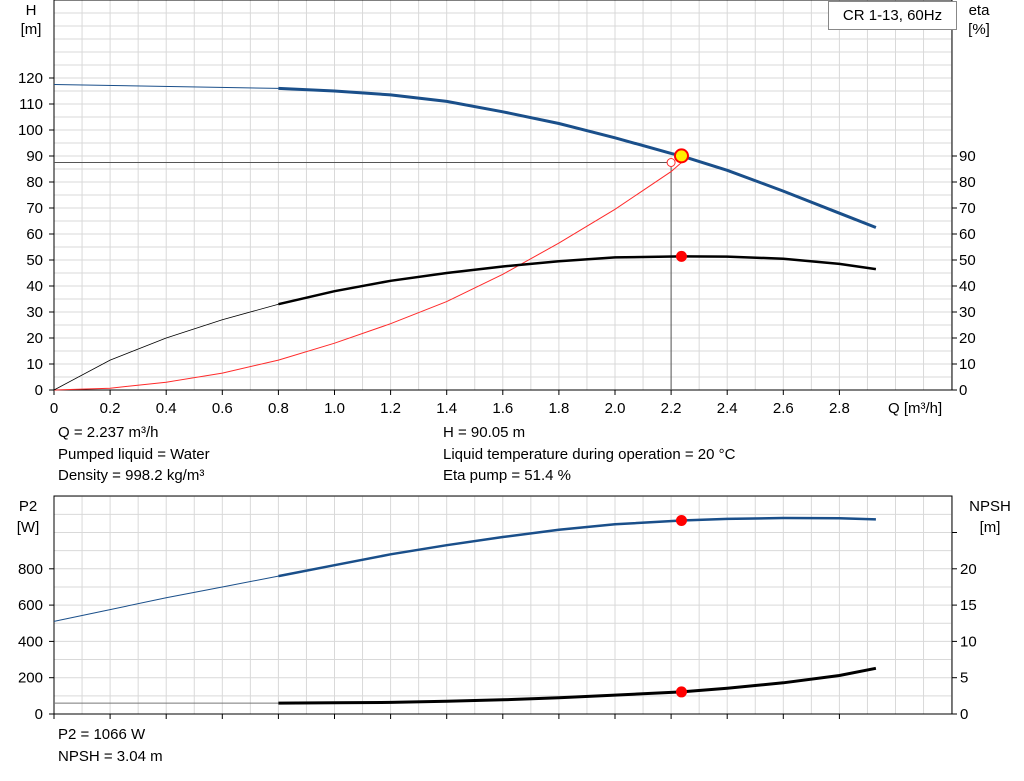  Describe the element at coordinates (102, 734) in the screenshot. I see `info-p2: P2 = 1066 W` at that location.